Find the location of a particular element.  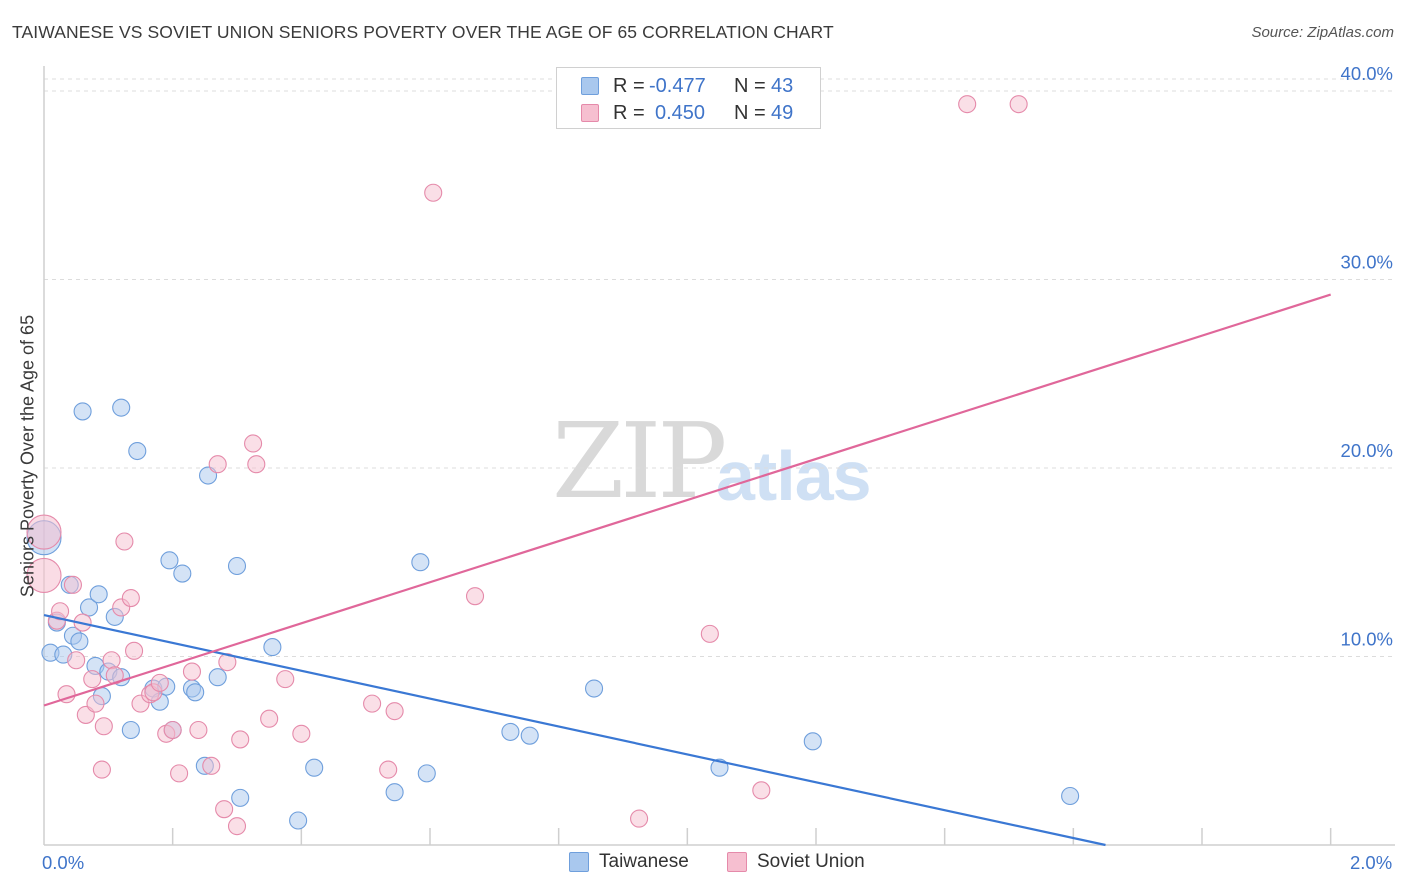

legend-item-soviet-union: Soviet Union is located at coordinates (796, 862).